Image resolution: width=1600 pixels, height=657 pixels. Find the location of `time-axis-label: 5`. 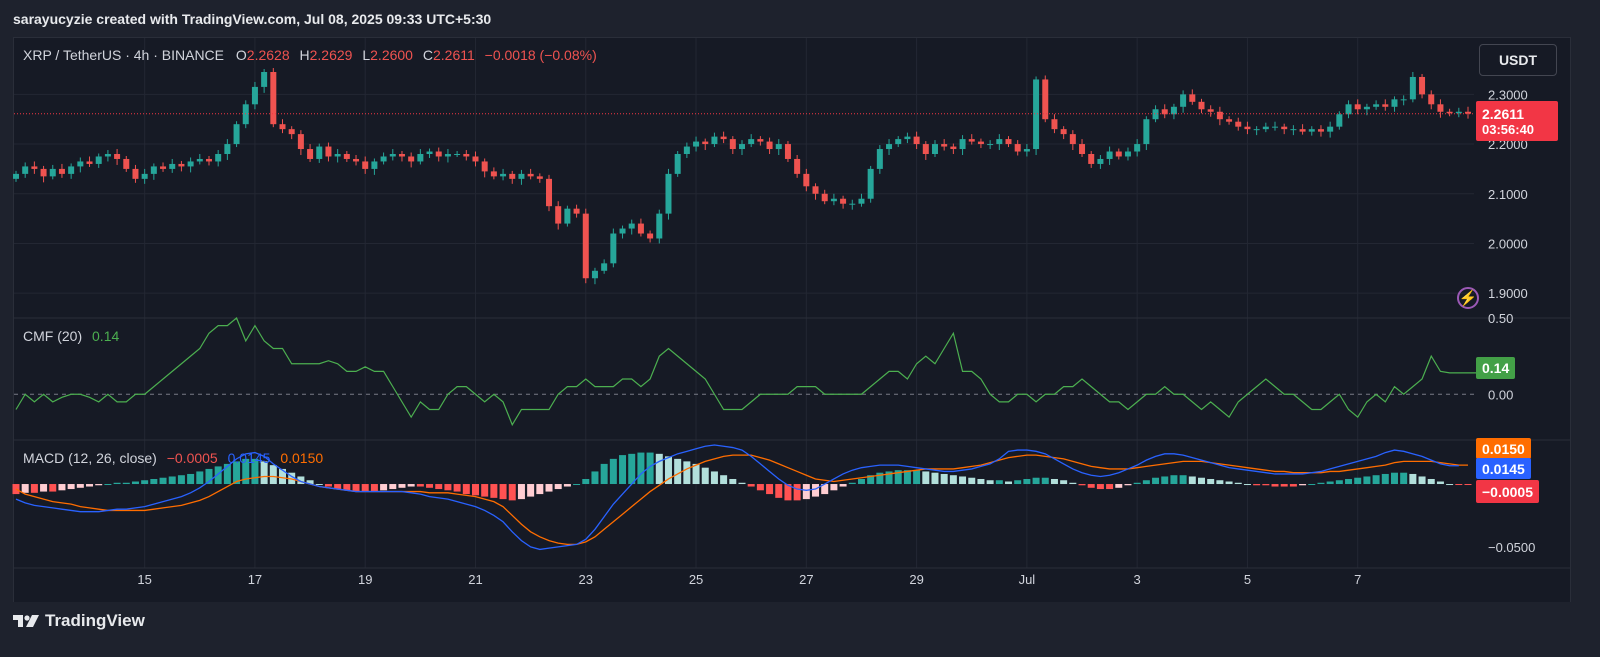

time-axis-label: 5 is located at coordinates (1247, 579).